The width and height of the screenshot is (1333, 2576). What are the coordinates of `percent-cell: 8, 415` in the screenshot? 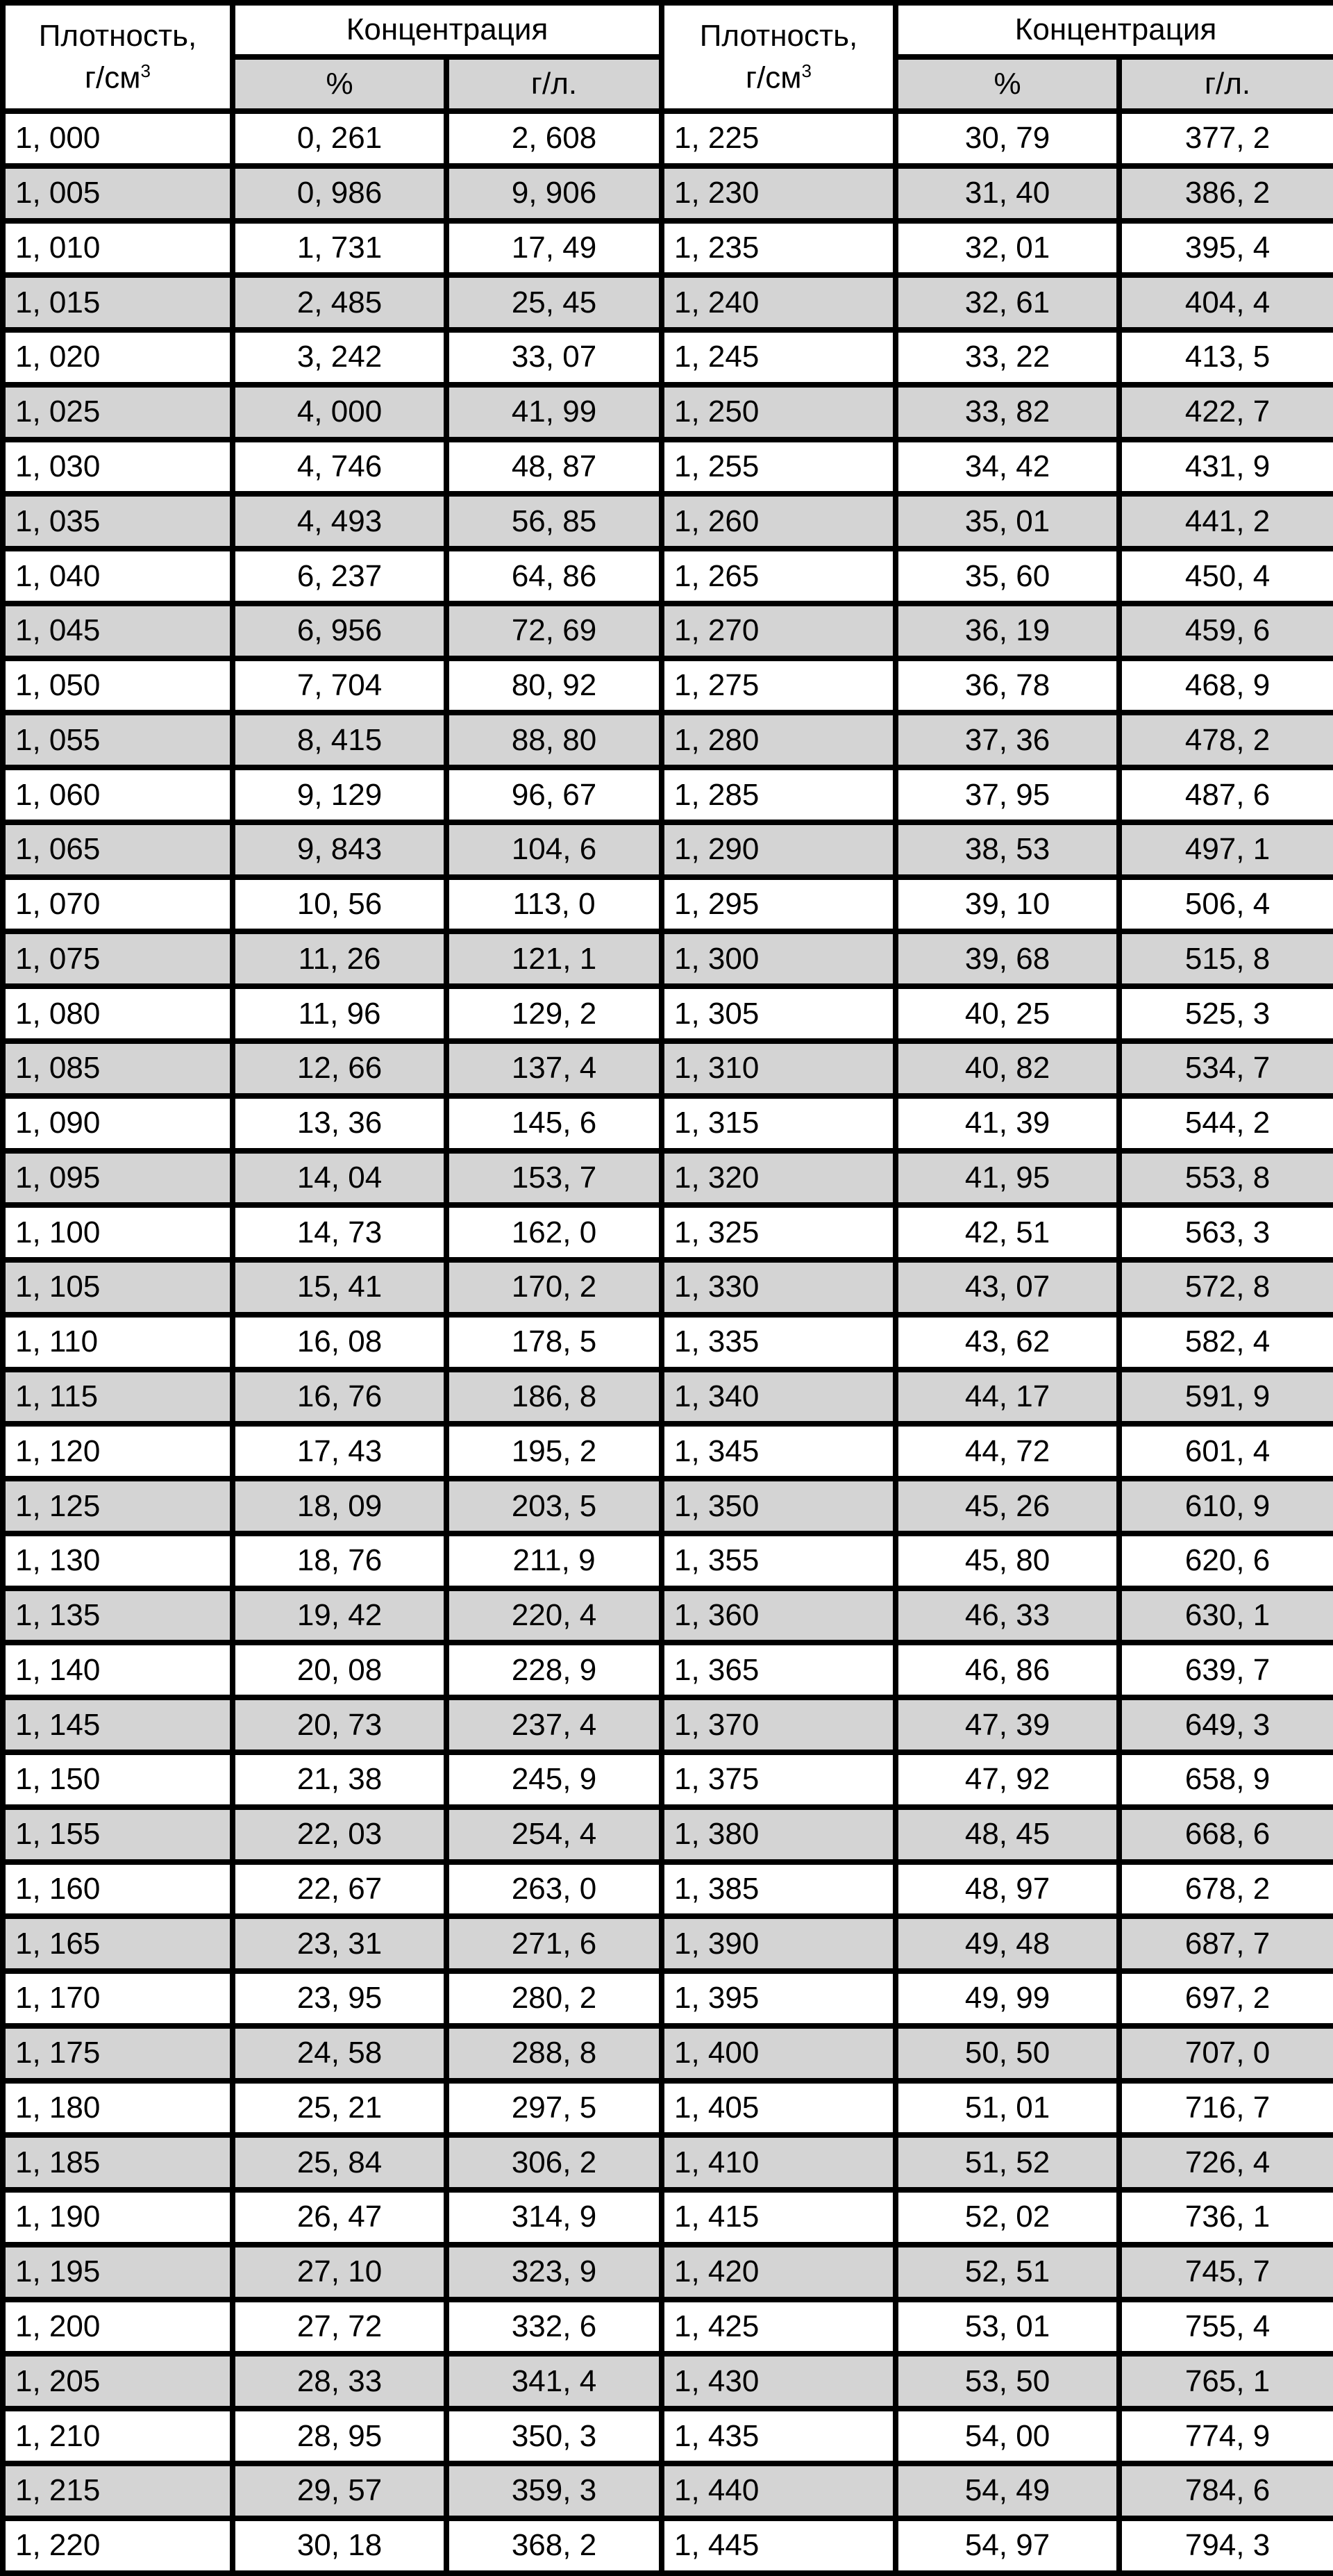 It's located at (339, 740).